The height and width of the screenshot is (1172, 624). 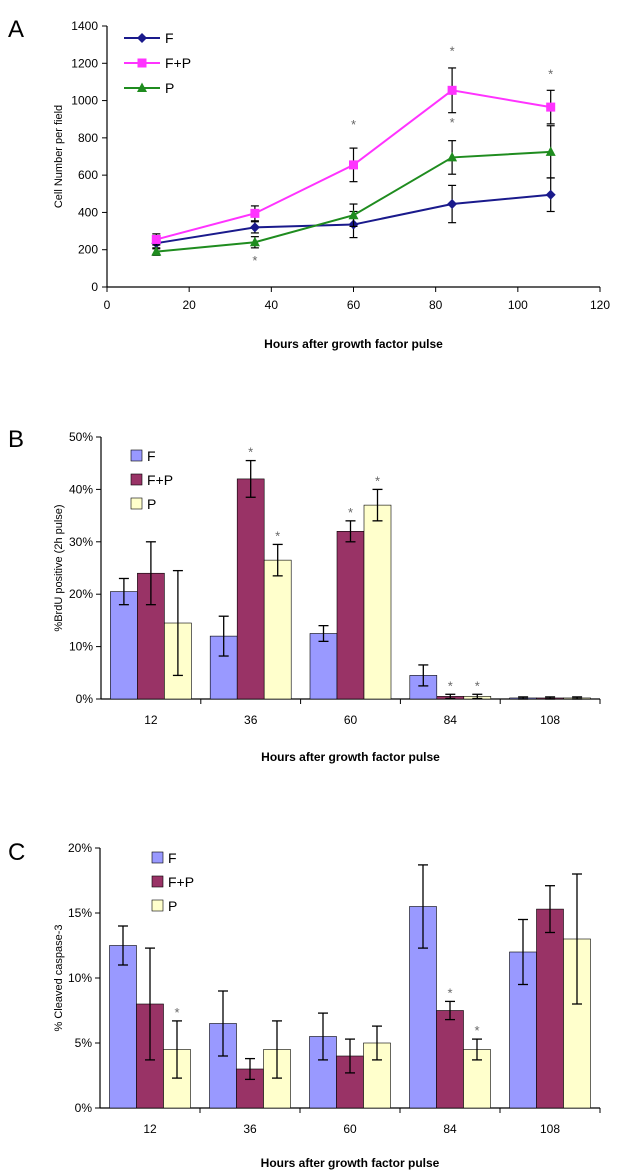 What do you see at coordinates (107, 305) in the screenshot?
I see `x-tick-label: 0` at bounding box center [107, 305].